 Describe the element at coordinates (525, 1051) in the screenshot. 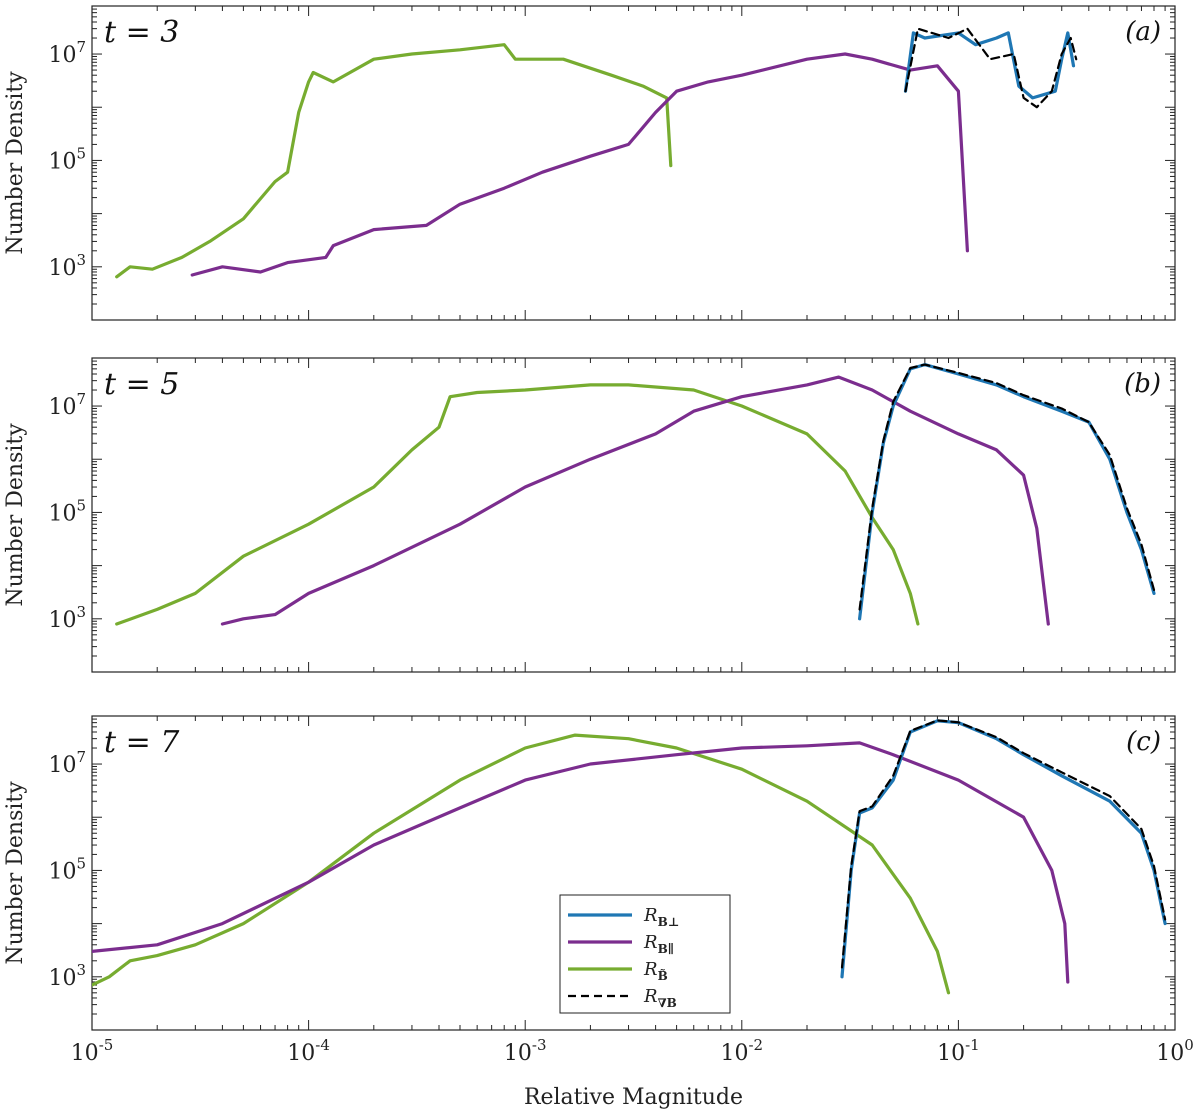

I see `x-tick-label: 10⁻³` at that location.